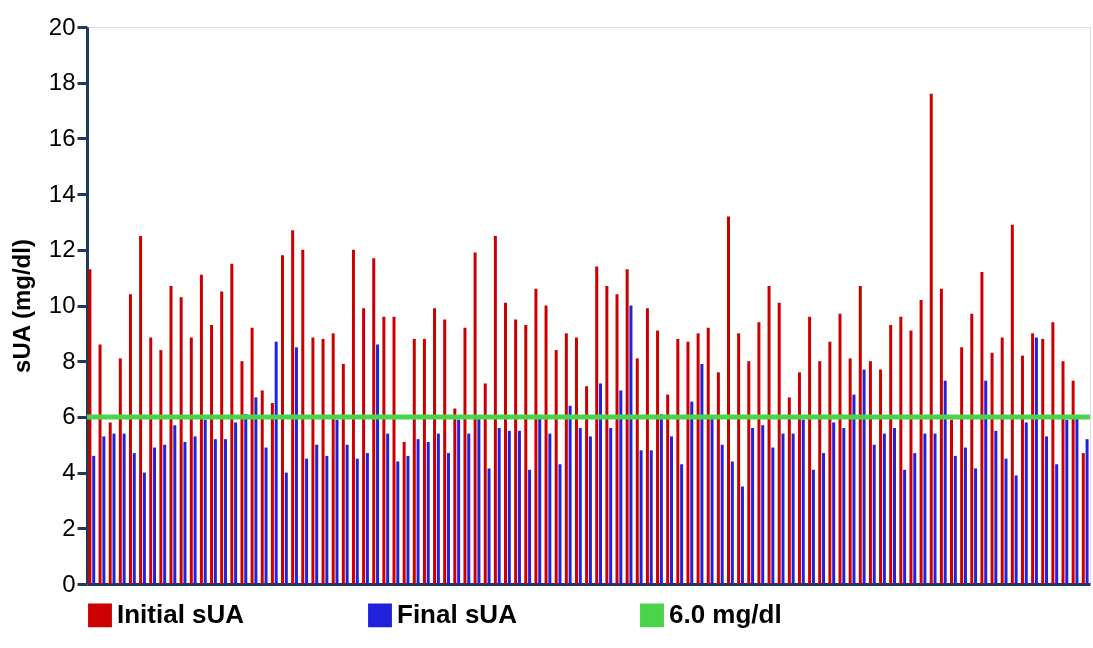  What do you see at coordinates (69, 416) in the screenshot?
I see `y-tick-label: 6` at bounding box center [69, 416].